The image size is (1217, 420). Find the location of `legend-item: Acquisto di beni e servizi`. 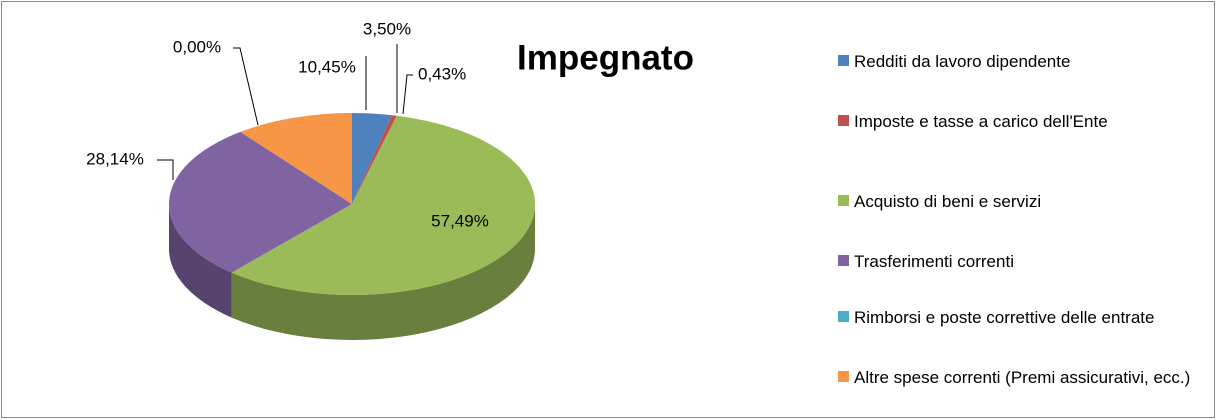

legend-item: Acquisto di beni e servizi is located at coordinates (1018, 201).